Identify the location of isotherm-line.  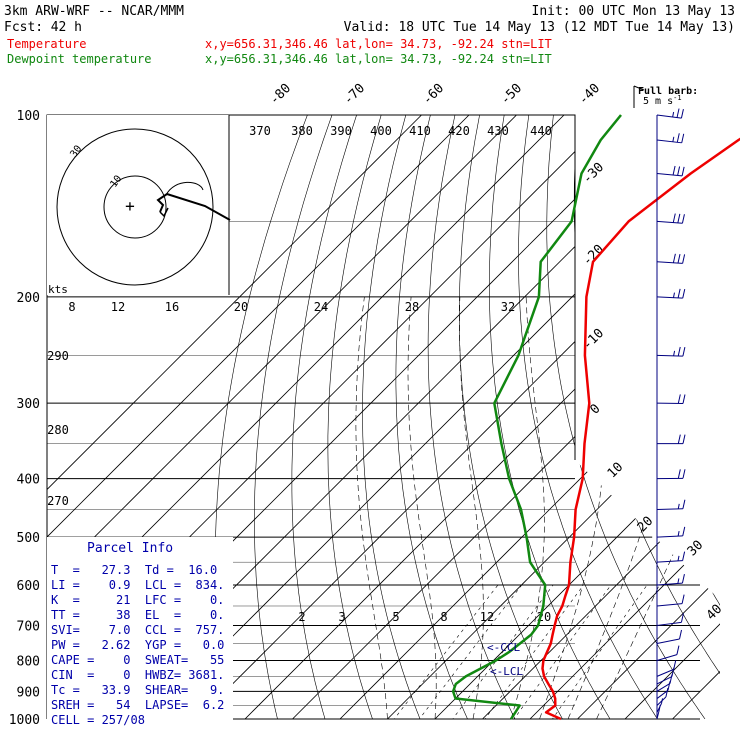
(665, 417).